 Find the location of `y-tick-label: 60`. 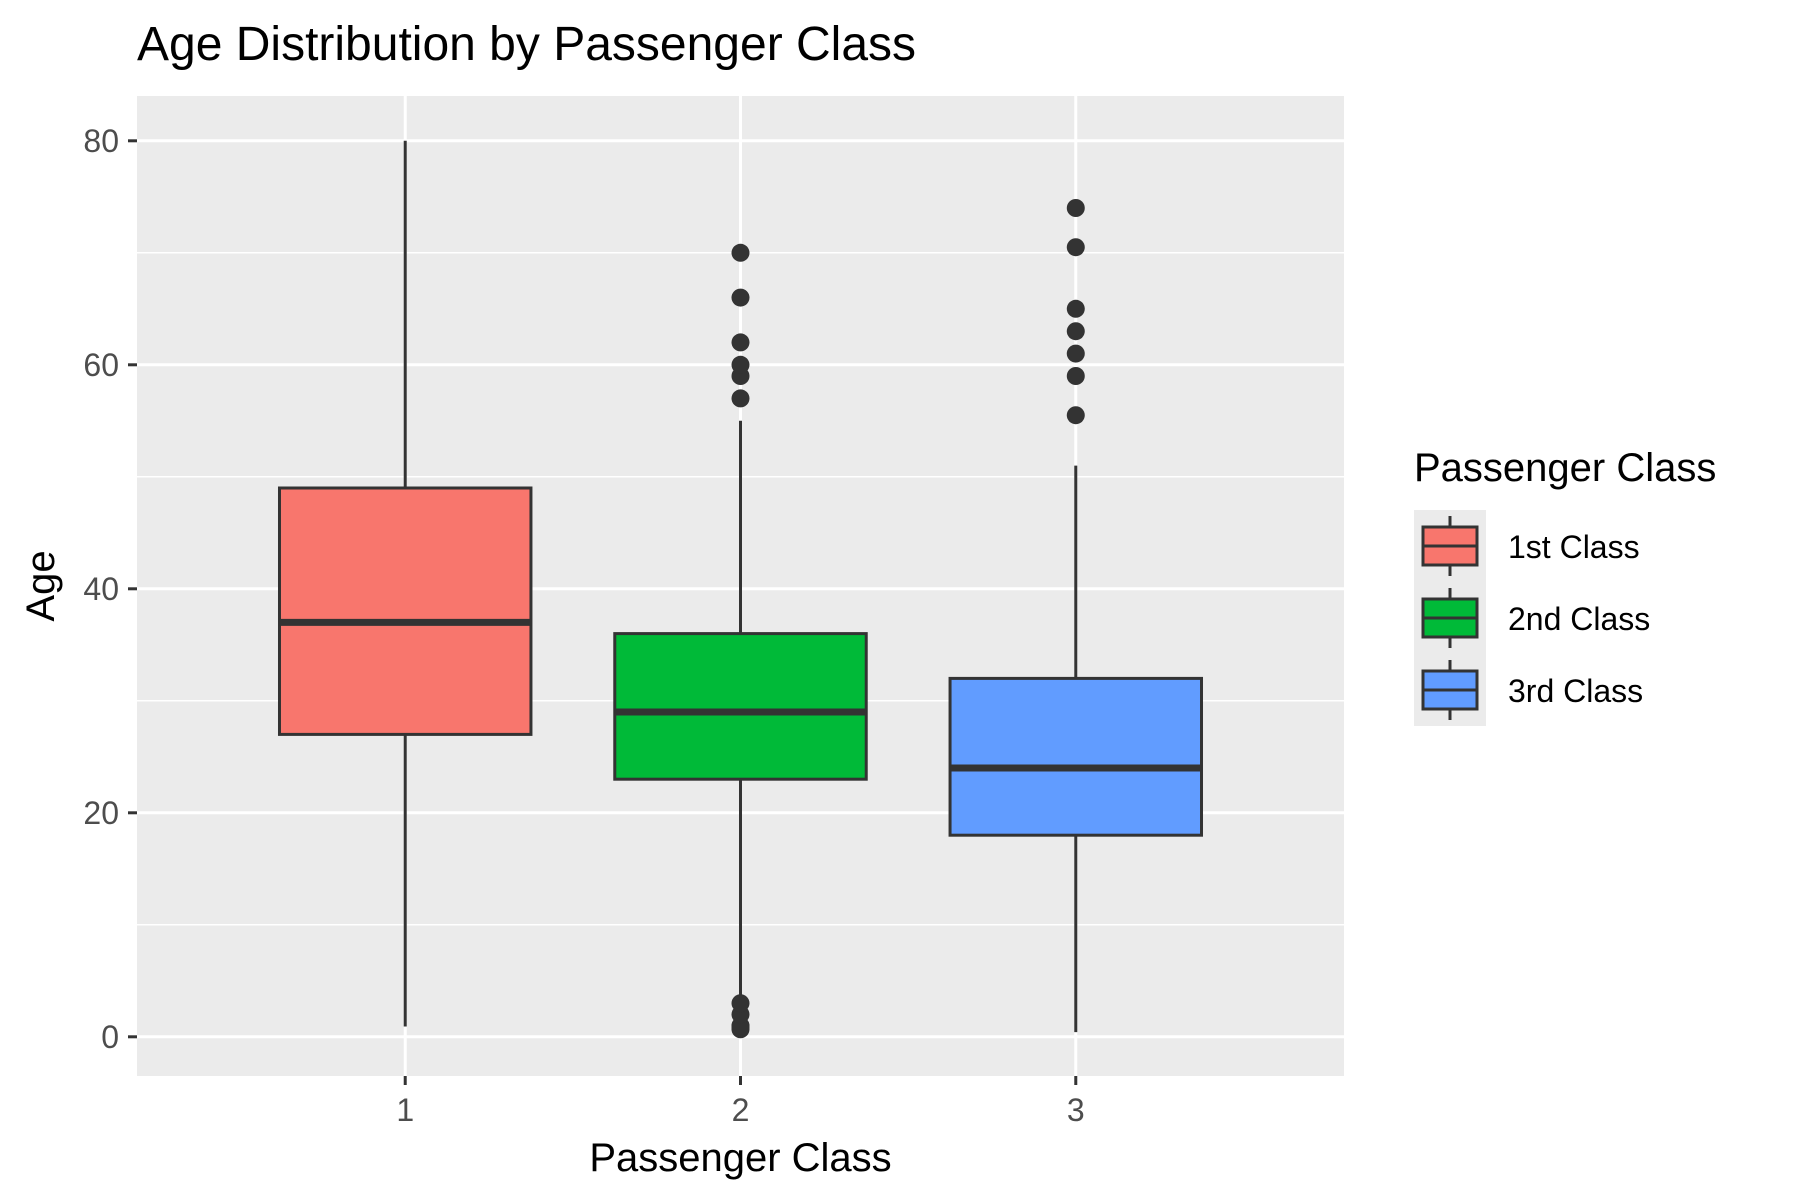

y-tick-label: 60 is located at coordinates (101, 365).